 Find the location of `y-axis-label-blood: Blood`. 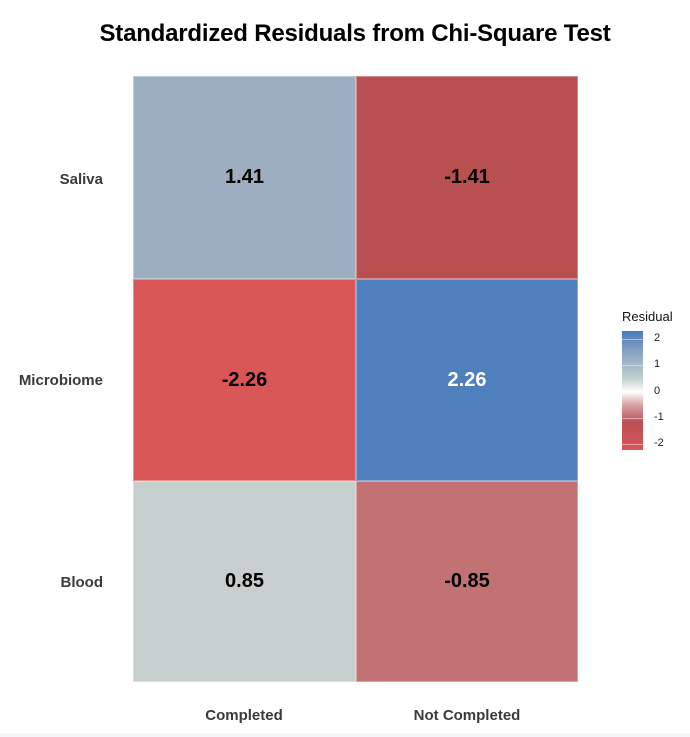

y-axis-label-blood: Blood is located at coordinates (82, 582).